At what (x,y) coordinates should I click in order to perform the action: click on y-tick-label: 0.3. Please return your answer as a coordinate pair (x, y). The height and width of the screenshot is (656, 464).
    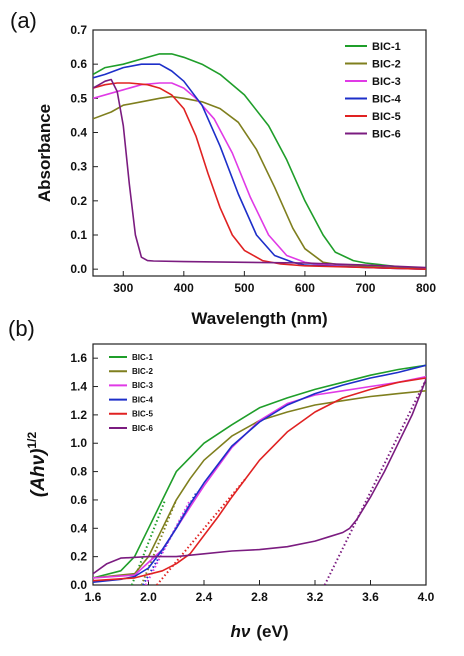
    Looking at the image, I should click on (78, 167).